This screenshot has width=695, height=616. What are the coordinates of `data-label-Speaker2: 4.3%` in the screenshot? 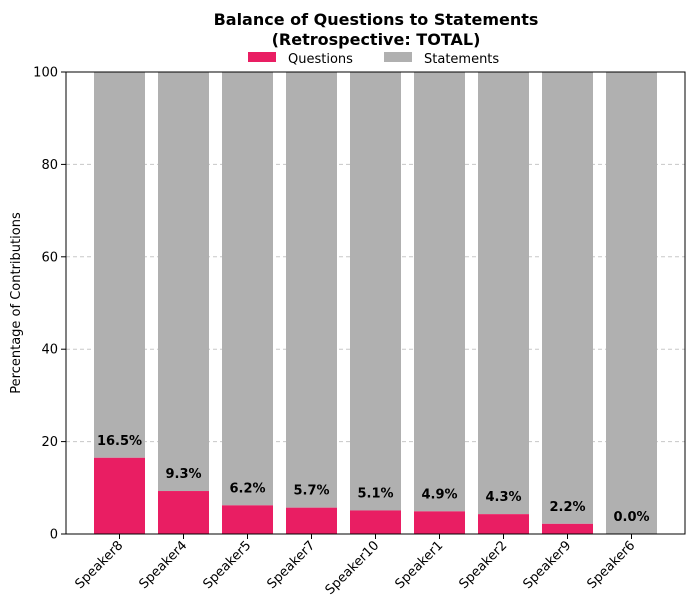 It's located at (503, 497).